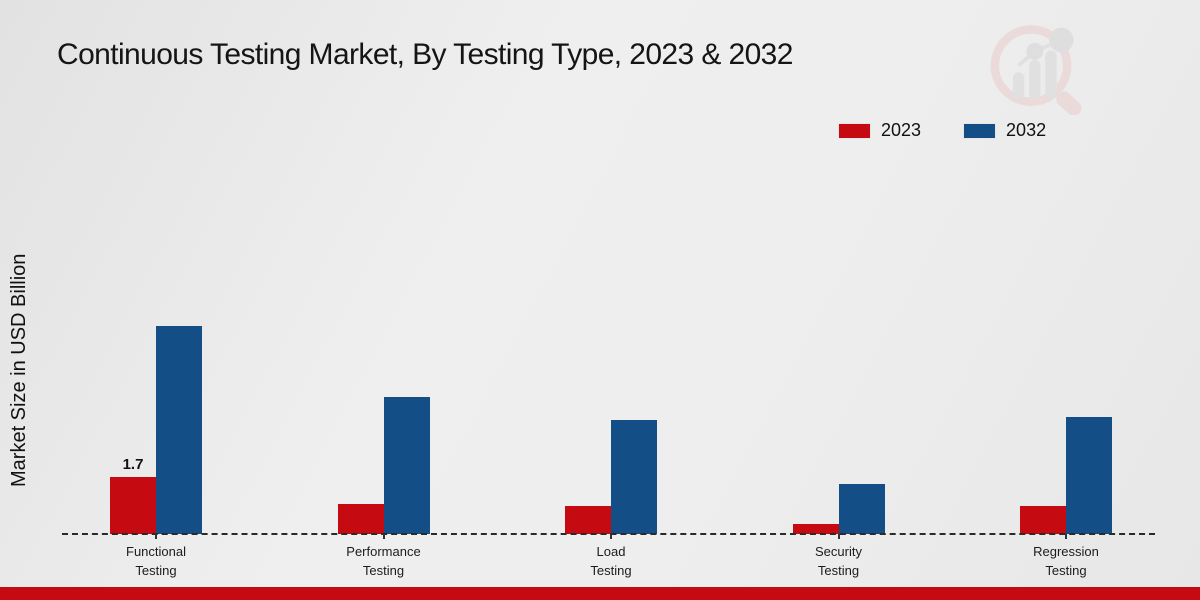 Image resolution: width=1200 pixels, height=600 pixels. Describe the element at coordinates (1036, 70) in the screenshot. I see `market-research-future-logo-icon` at that location.